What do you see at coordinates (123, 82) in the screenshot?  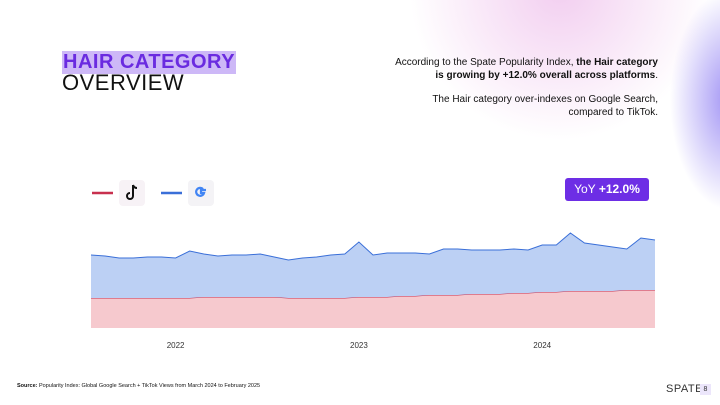 I see `title: OVERVIEW` at bounding box center [123, 82].